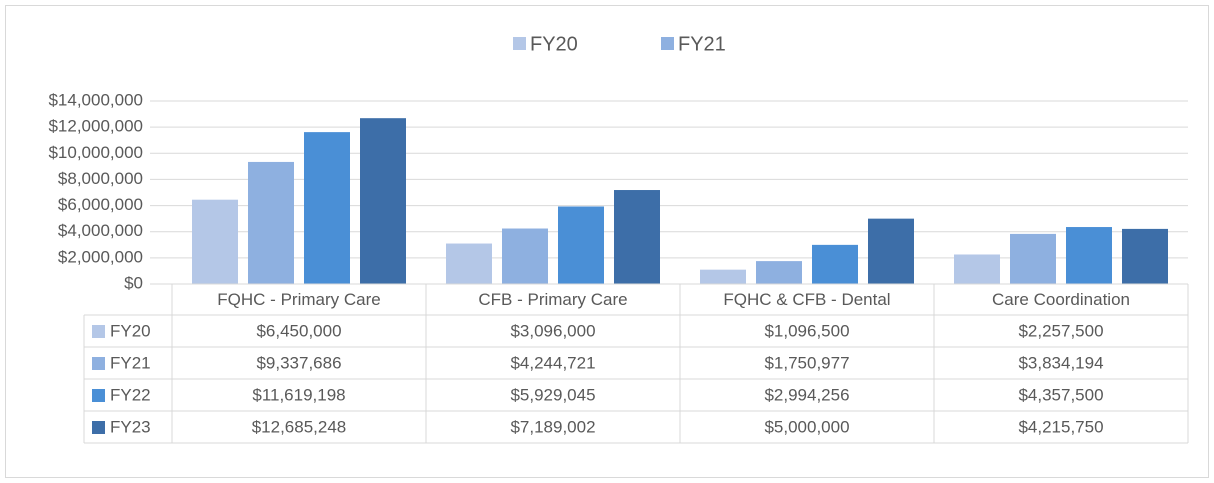 Image resolution: width=1214 pixels, height=483 pixels. What do you see at coordinates (1061, 299) in the screenshot?
I see `x-tick-label: Care Coordination` at bounding box center [1061, 299].